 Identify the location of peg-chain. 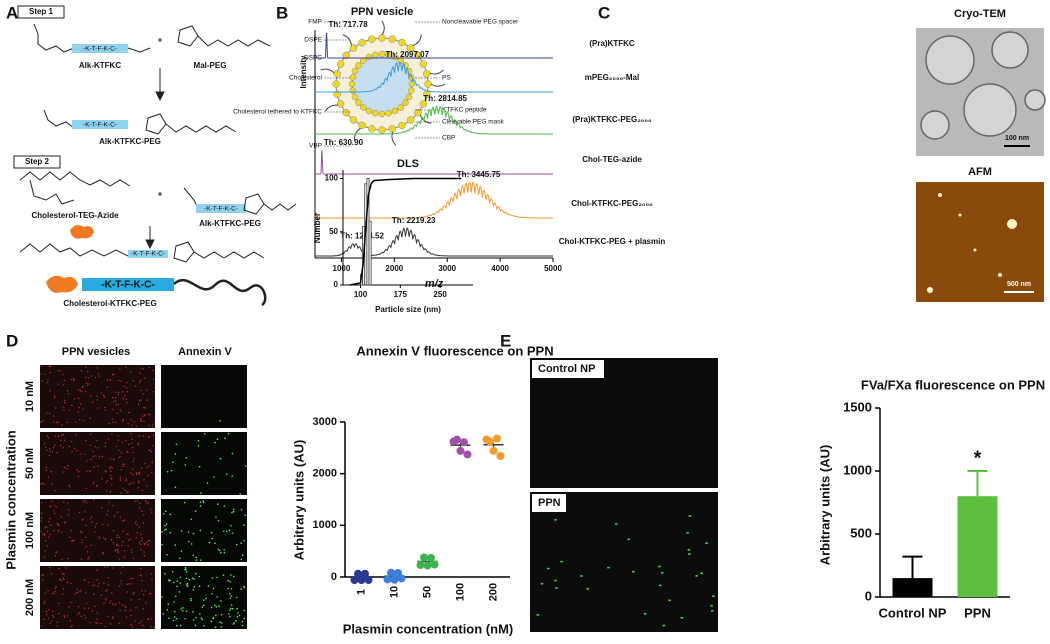
(436, 72).